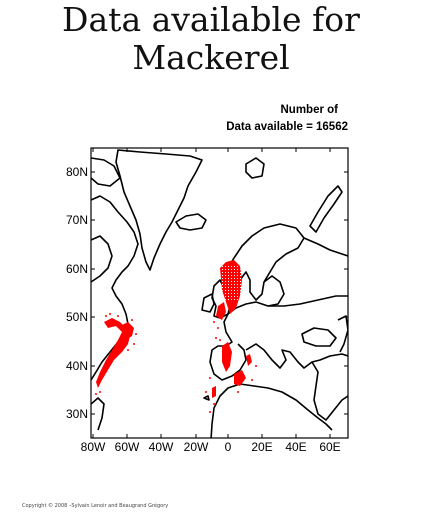 The image size is (422, 512). Describe the element at coordinates (77, 220) in the screenshot. I see `lat-label: 70N` at that location.